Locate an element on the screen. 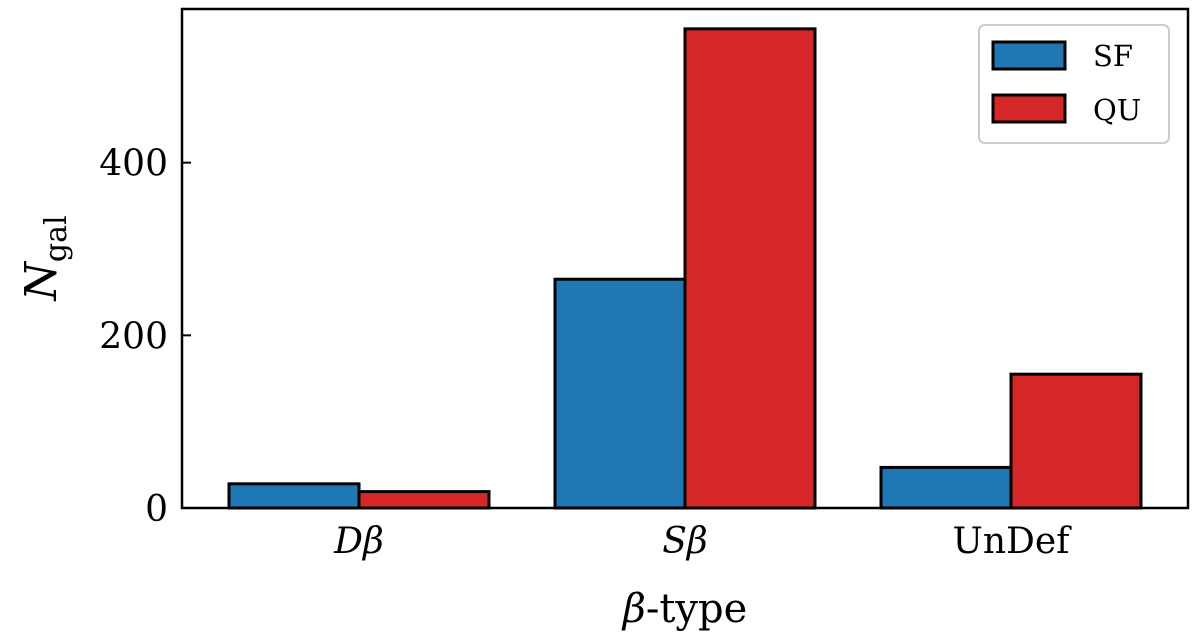  legend-swatch-sf is located at coordinates (1029, 55).